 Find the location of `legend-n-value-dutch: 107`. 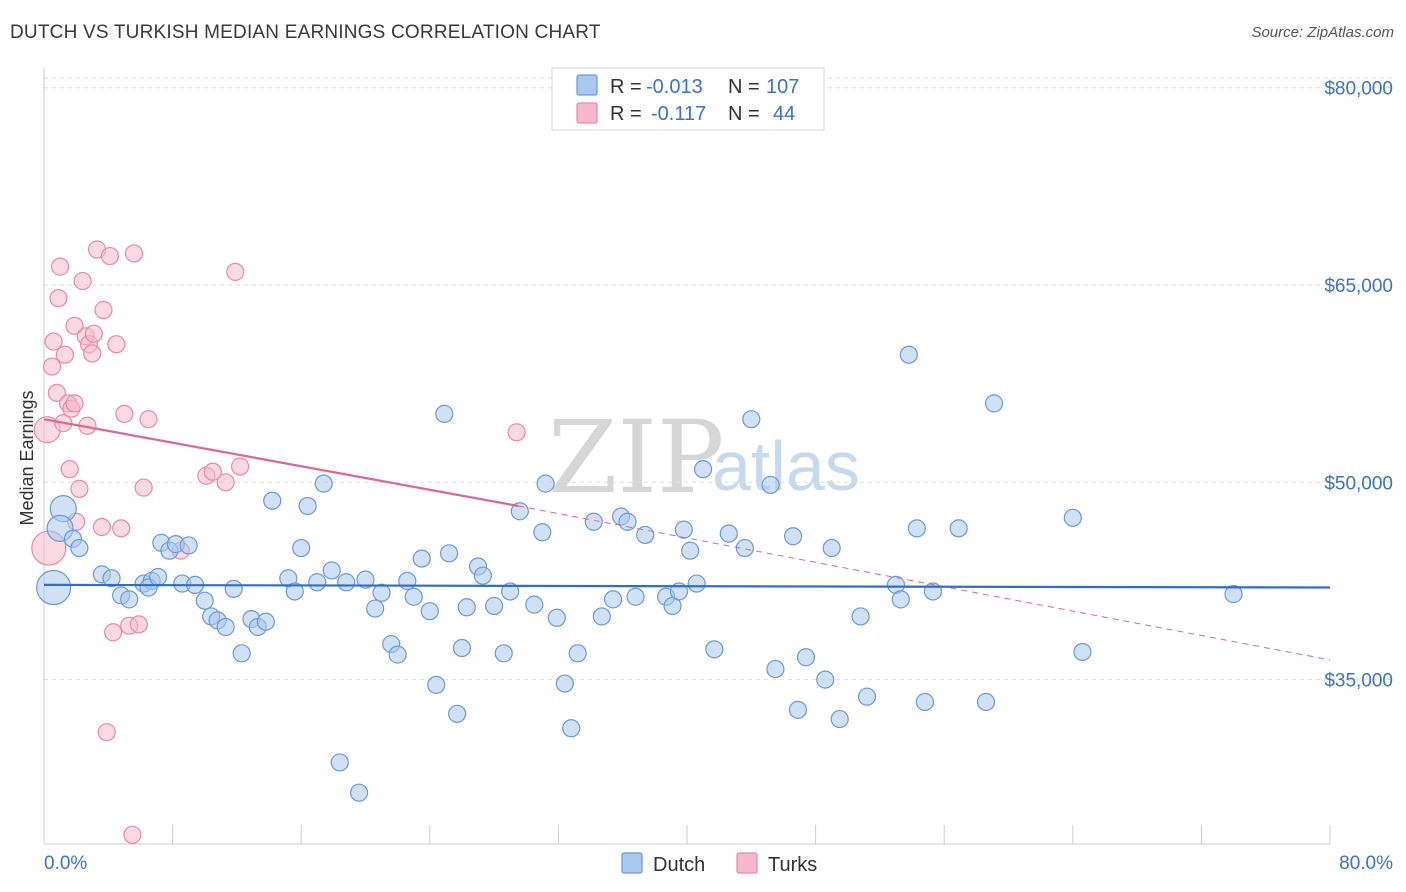

legend-n-value-dutch: 107 is located at coordinates (782, 87).